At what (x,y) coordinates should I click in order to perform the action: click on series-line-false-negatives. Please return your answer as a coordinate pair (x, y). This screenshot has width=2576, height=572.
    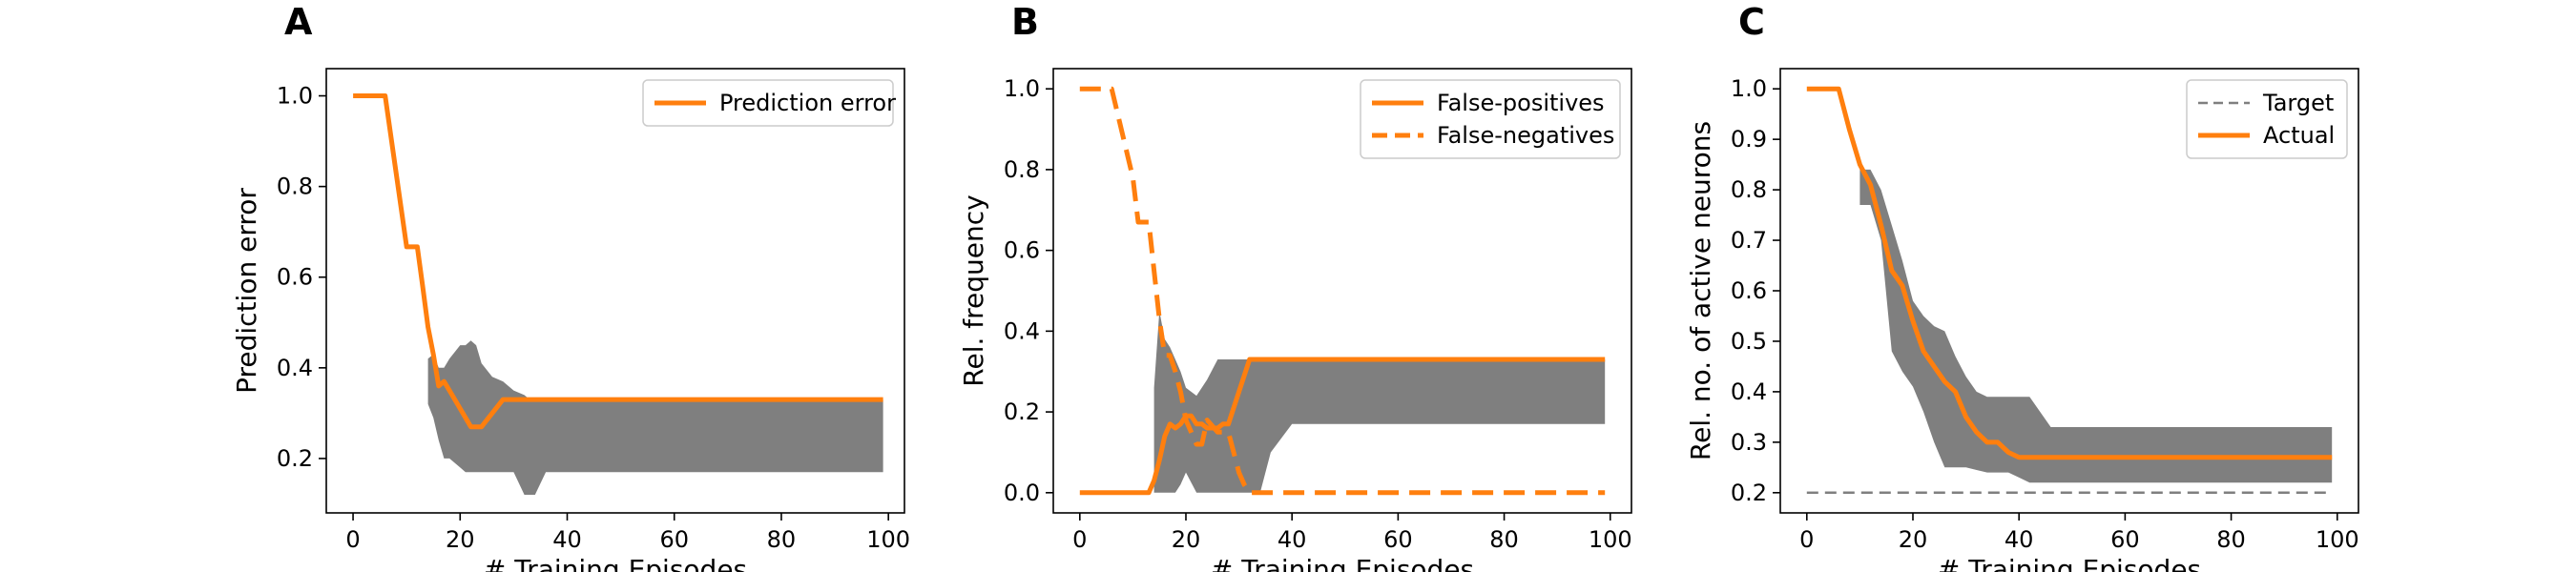
    Looking at the image, I should click on (1342, 291).